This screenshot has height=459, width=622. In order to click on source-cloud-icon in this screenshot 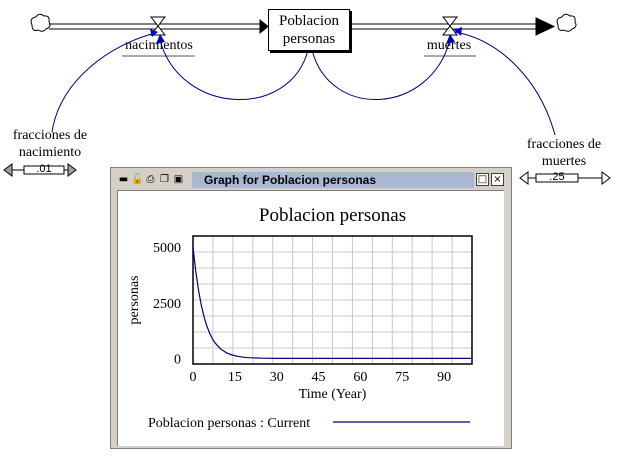, I will do `click(40, 22)`.